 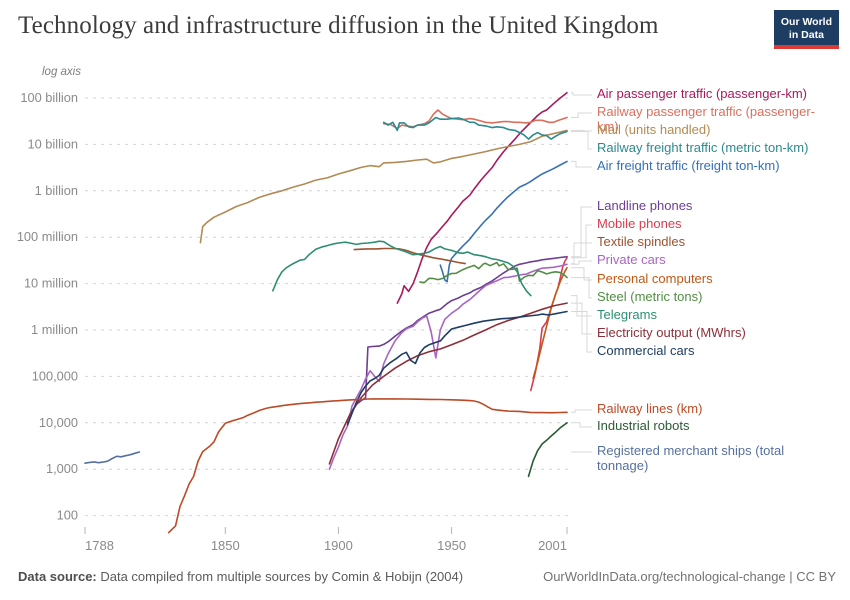 I want to click on legend-connector-landline-phones, so click(x=581, y=232).